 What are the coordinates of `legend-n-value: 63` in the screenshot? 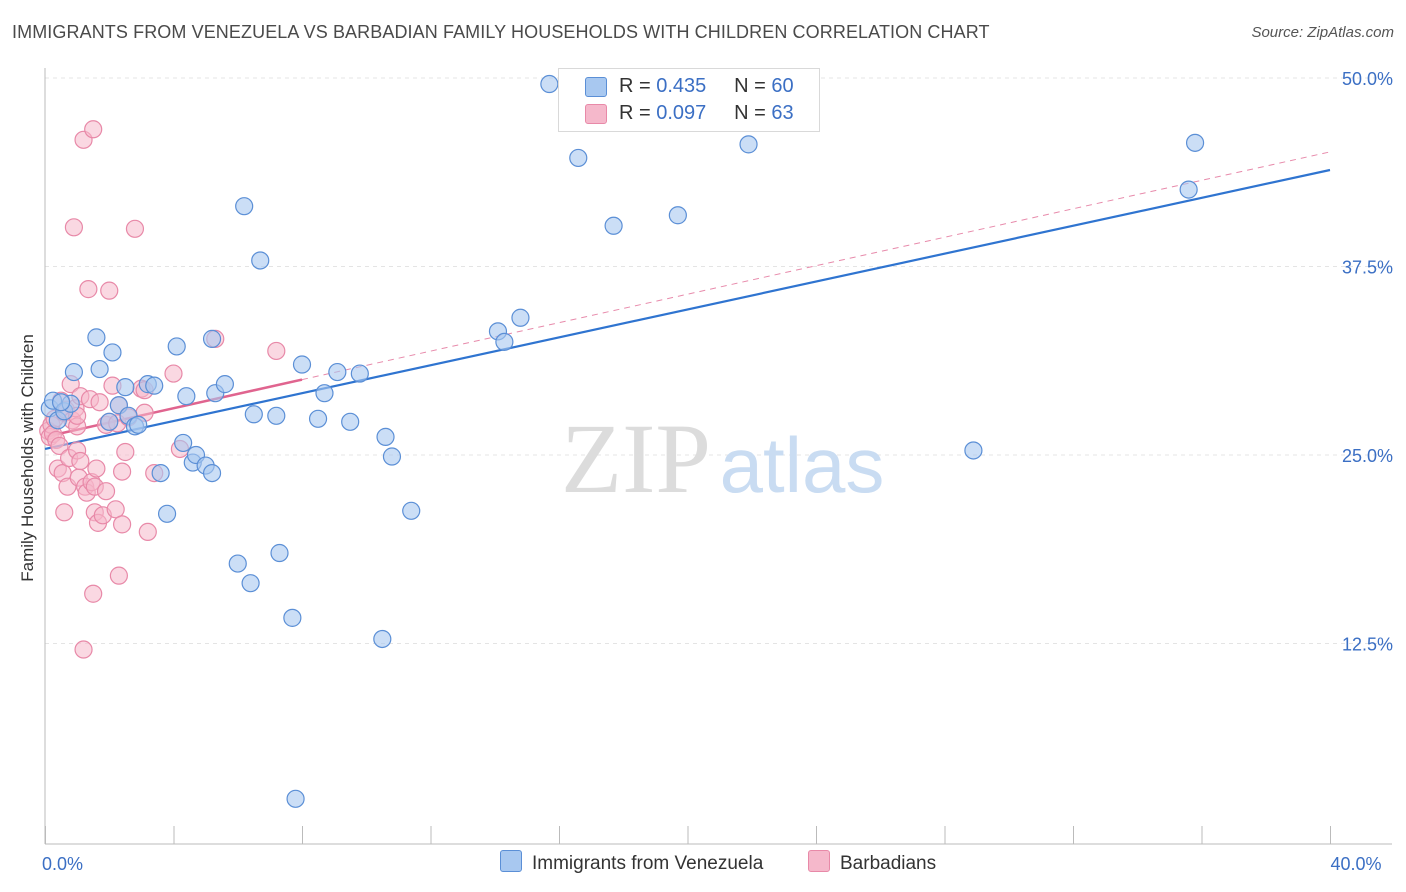 It's located at (782, 113).